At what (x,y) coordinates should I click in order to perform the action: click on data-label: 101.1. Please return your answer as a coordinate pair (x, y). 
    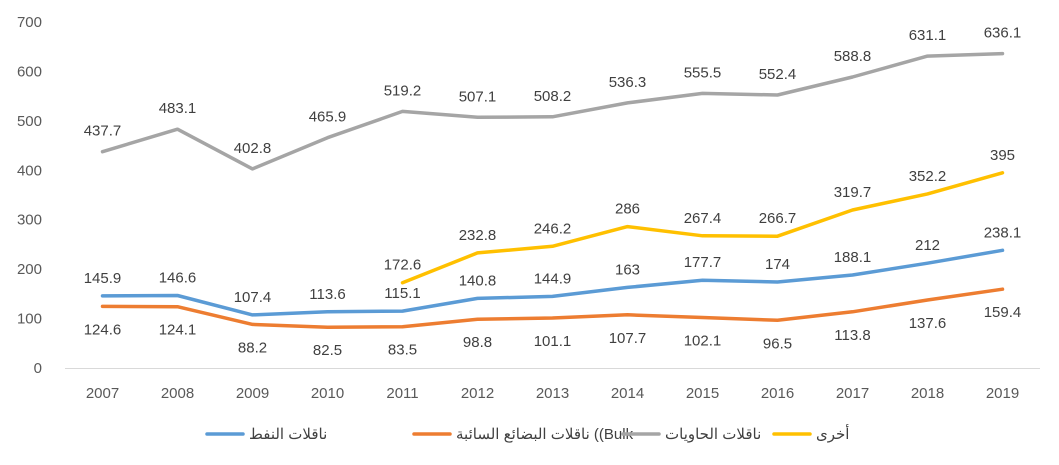
    Looking at the image, I should click on (553, 341).